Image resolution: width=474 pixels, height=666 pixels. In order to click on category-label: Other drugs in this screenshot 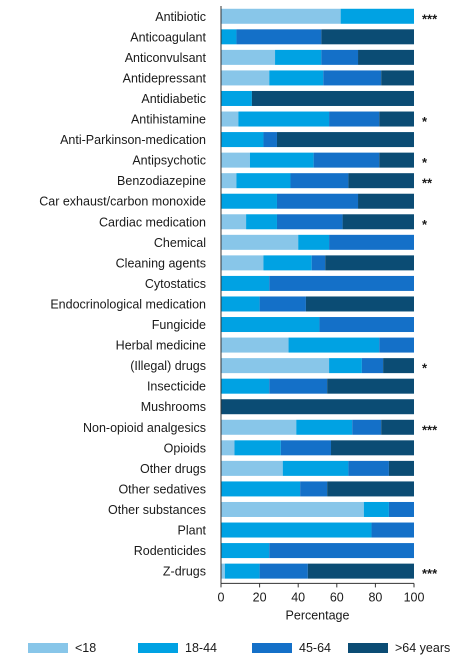, I will do `click(173, 469)`.